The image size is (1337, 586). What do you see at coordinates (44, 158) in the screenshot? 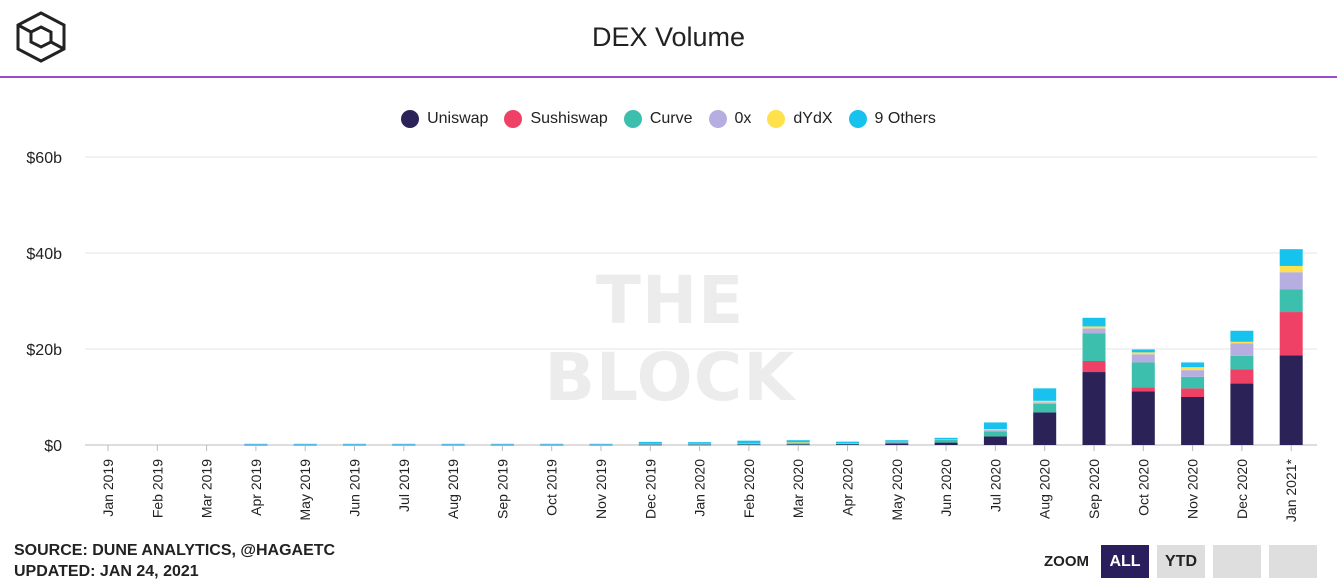
I see `y-tick-label: $60b` at bounding box center [44, 158].